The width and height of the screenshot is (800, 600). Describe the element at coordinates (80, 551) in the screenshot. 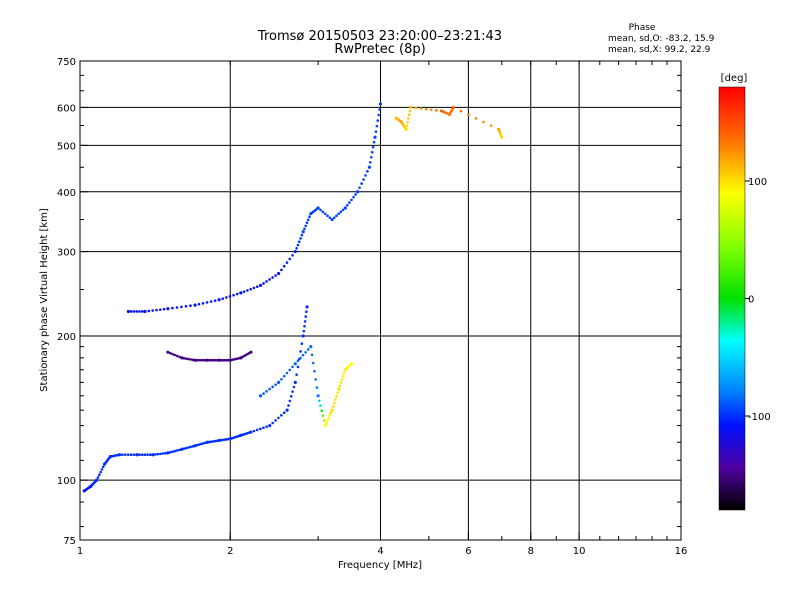

I see `x-tick-label: 1` at that location.